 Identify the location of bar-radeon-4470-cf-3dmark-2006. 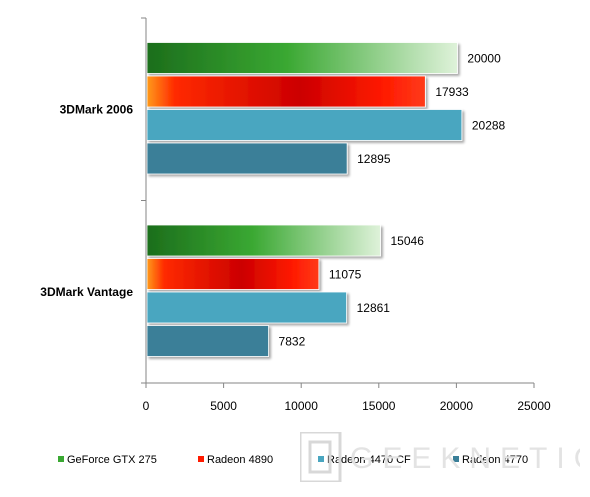
(304, 125).